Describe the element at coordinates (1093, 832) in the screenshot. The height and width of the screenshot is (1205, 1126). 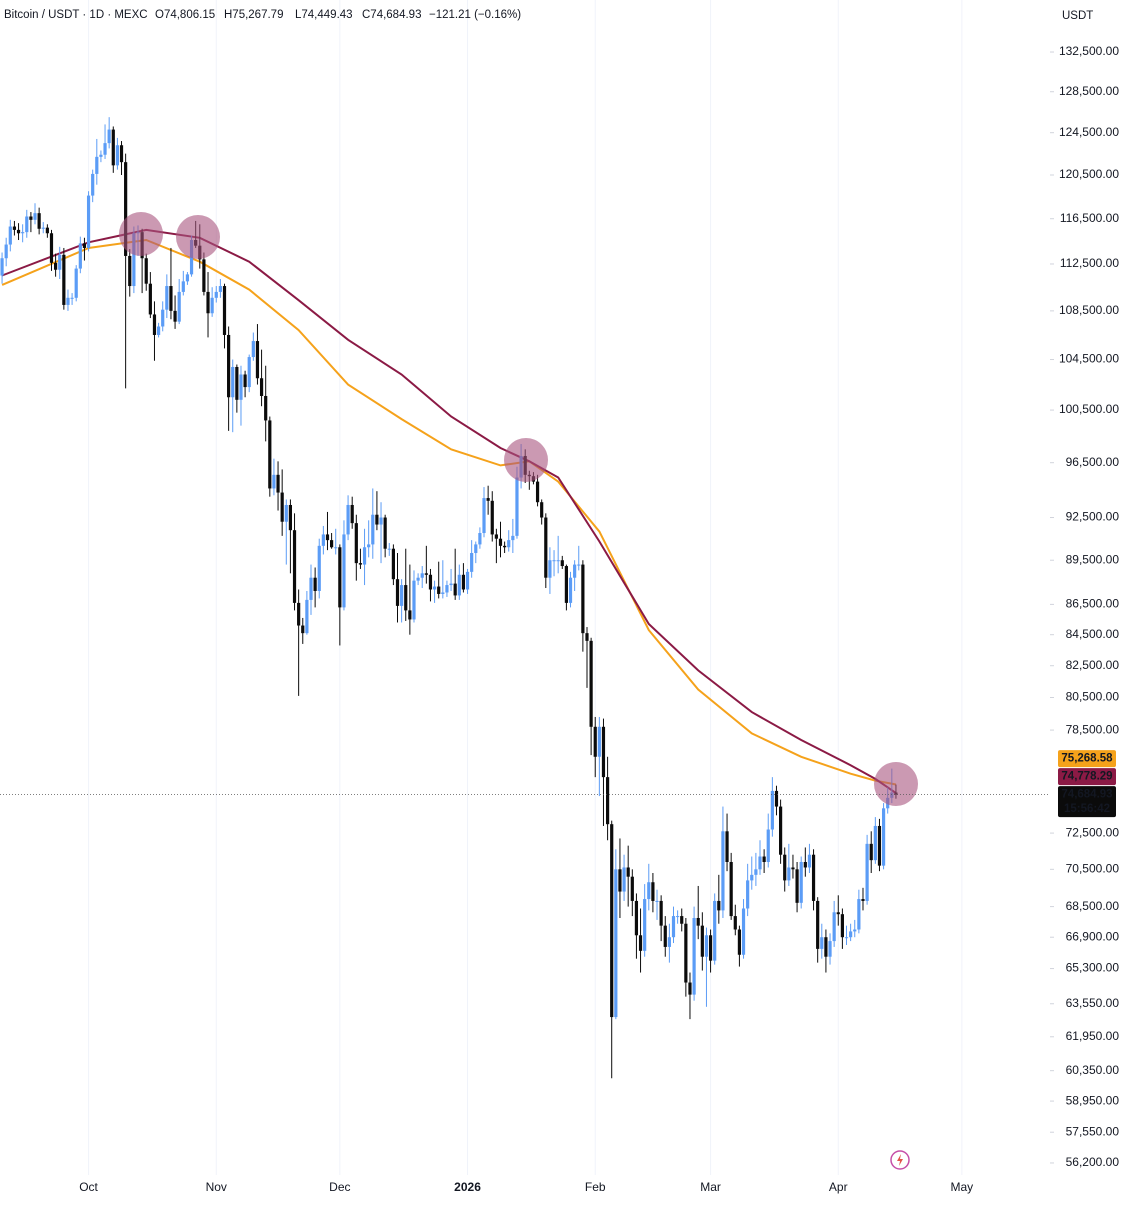
I see `y-tick-label: 72,500.00` at that location.